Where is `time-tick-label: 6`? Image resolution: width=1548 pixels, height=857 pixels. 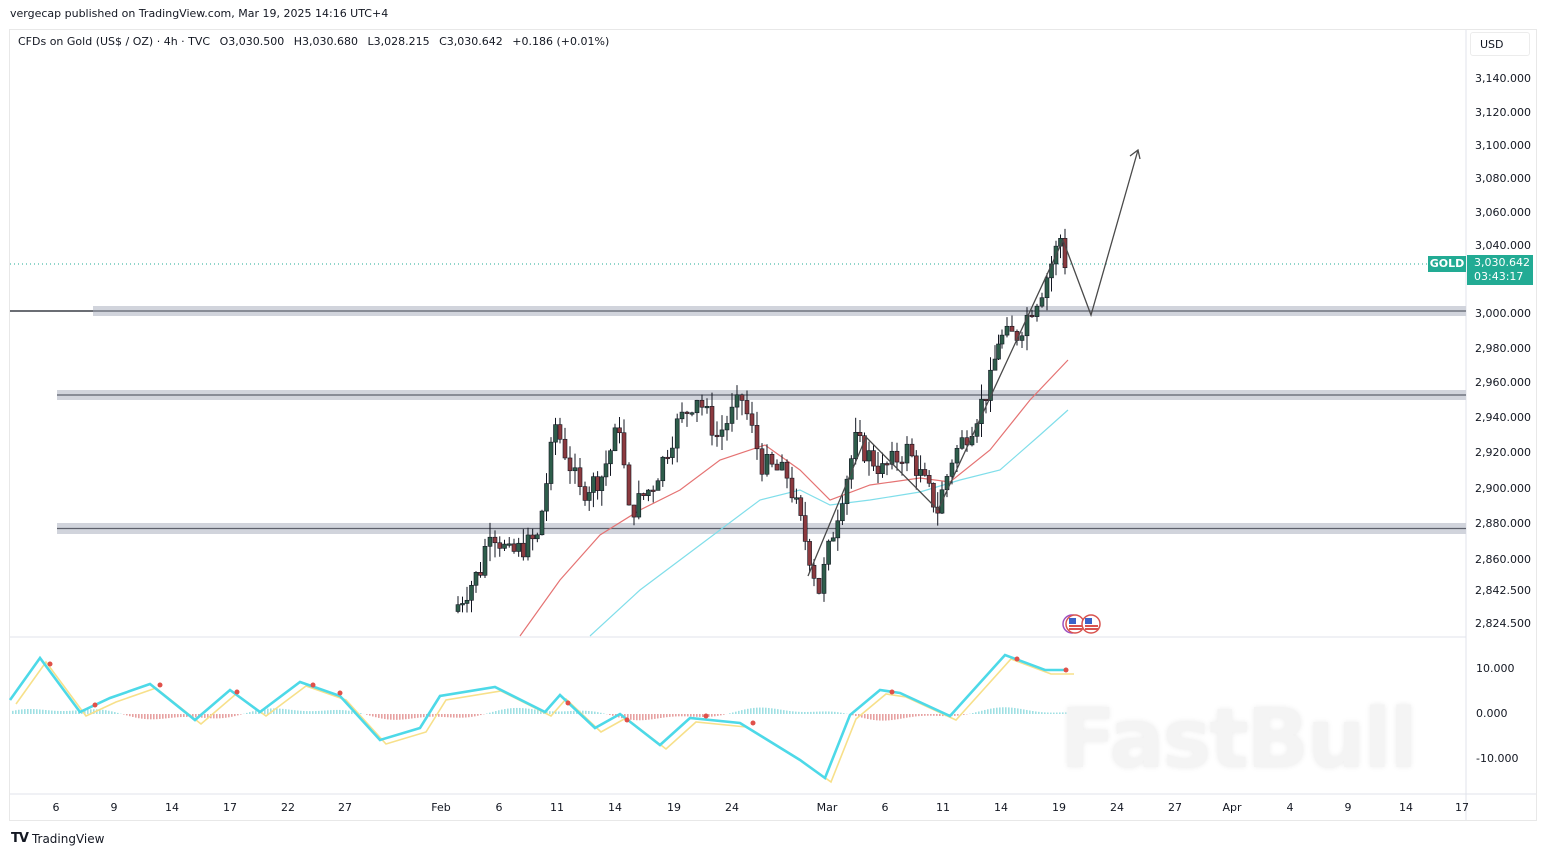
time-tick-label: 6 is located at coordinates (56, 807).